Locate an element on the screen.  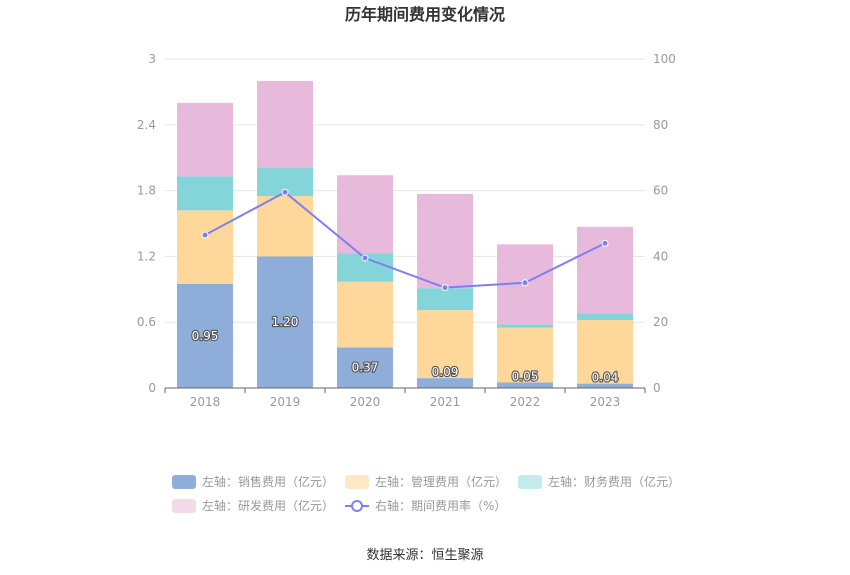
data-source: 数据来源：恒生聚源 is located at coordinates (424, 555).